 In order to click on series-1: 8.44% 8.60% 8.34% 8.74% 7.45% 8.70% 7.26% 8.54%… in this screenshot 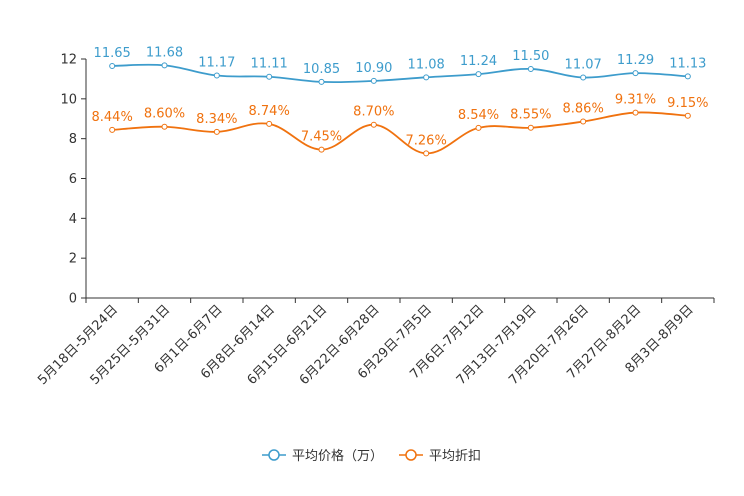, I will do `click(400, 125)`.